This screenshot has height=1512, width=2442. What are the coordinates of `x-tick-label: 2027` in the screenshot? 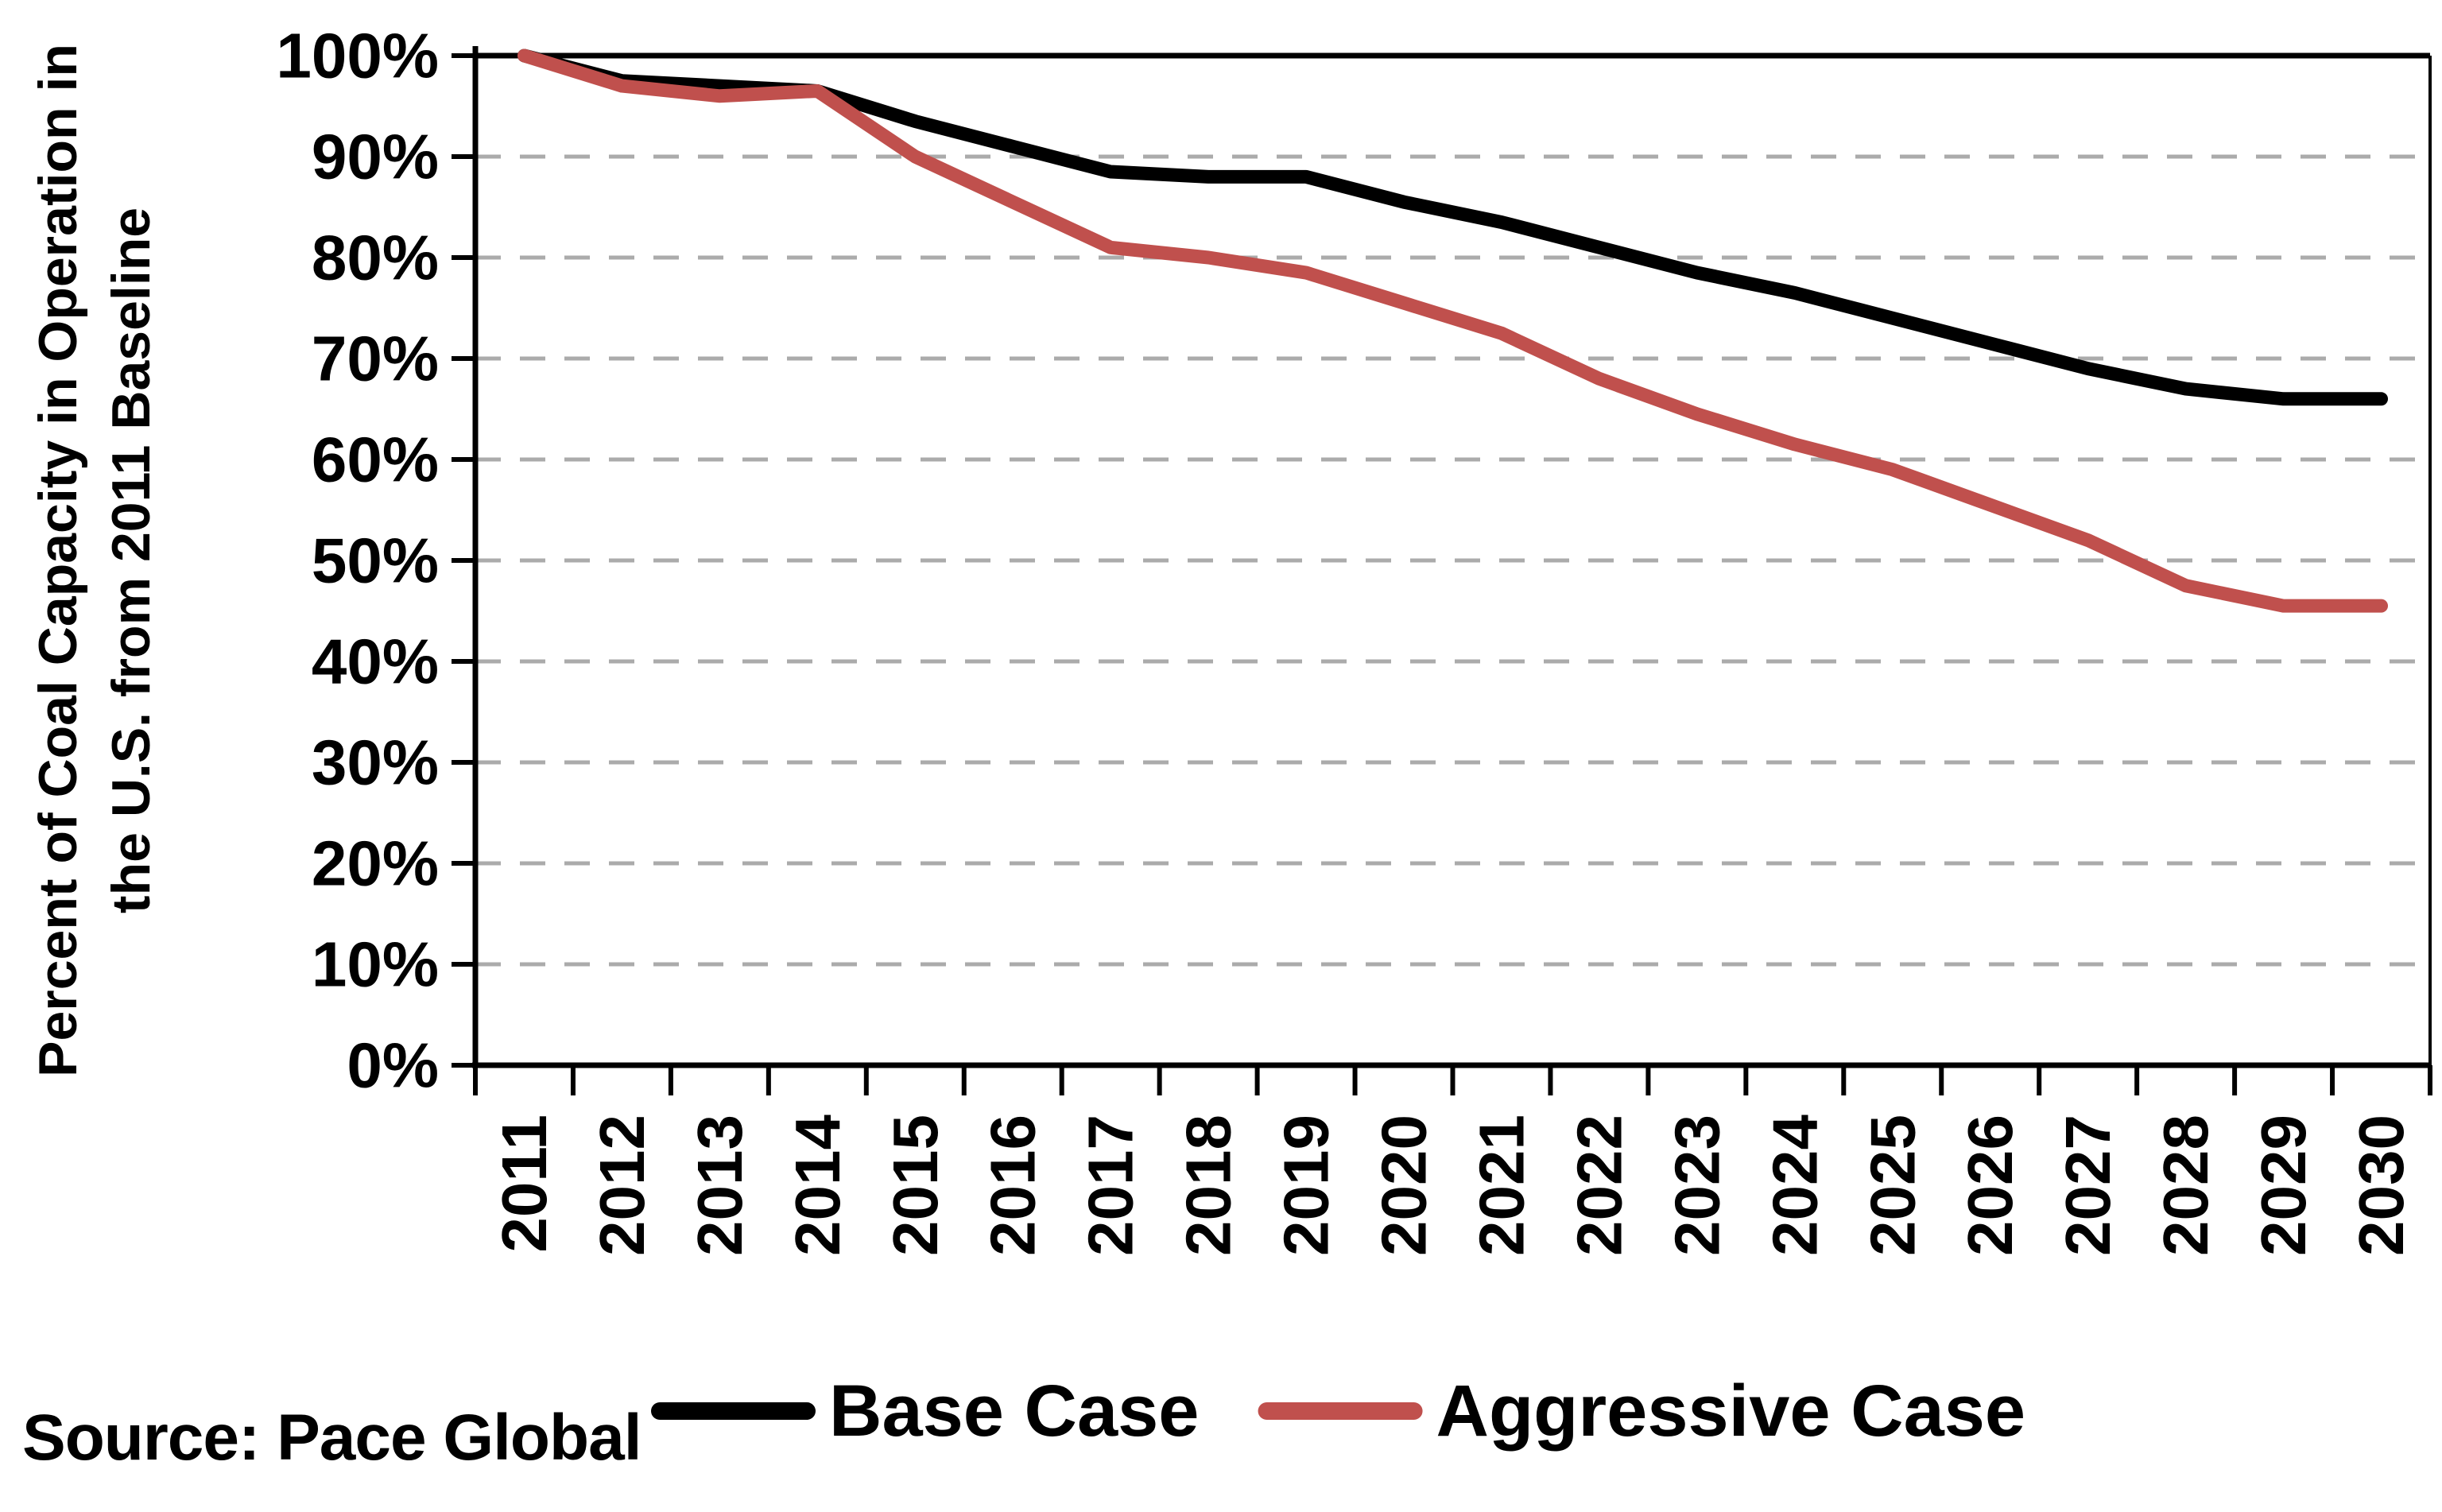 It's located at (2087, 1185).